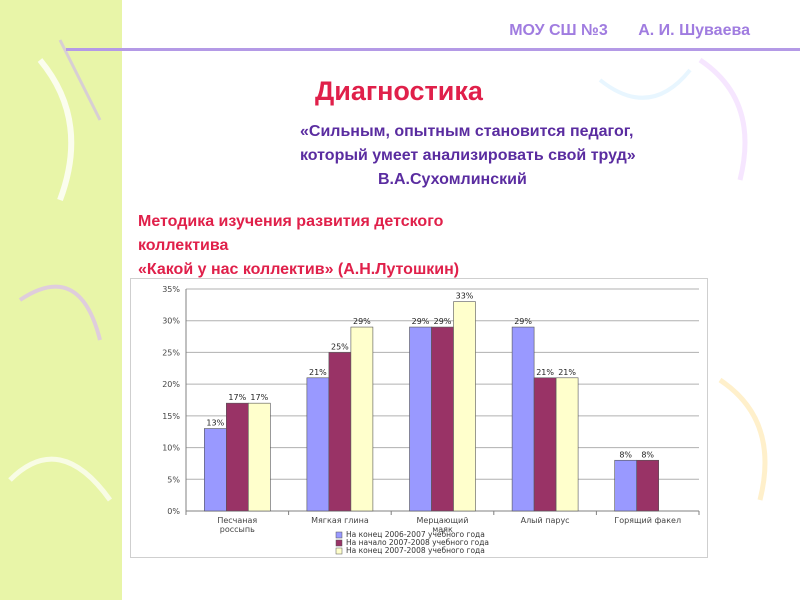 The height and width of the screenshot is (600, 800). Describe the element at coordinates (417, 542) in the screenshot. I see `legend-label: На начало 2007-2008 учебного года` at that location.